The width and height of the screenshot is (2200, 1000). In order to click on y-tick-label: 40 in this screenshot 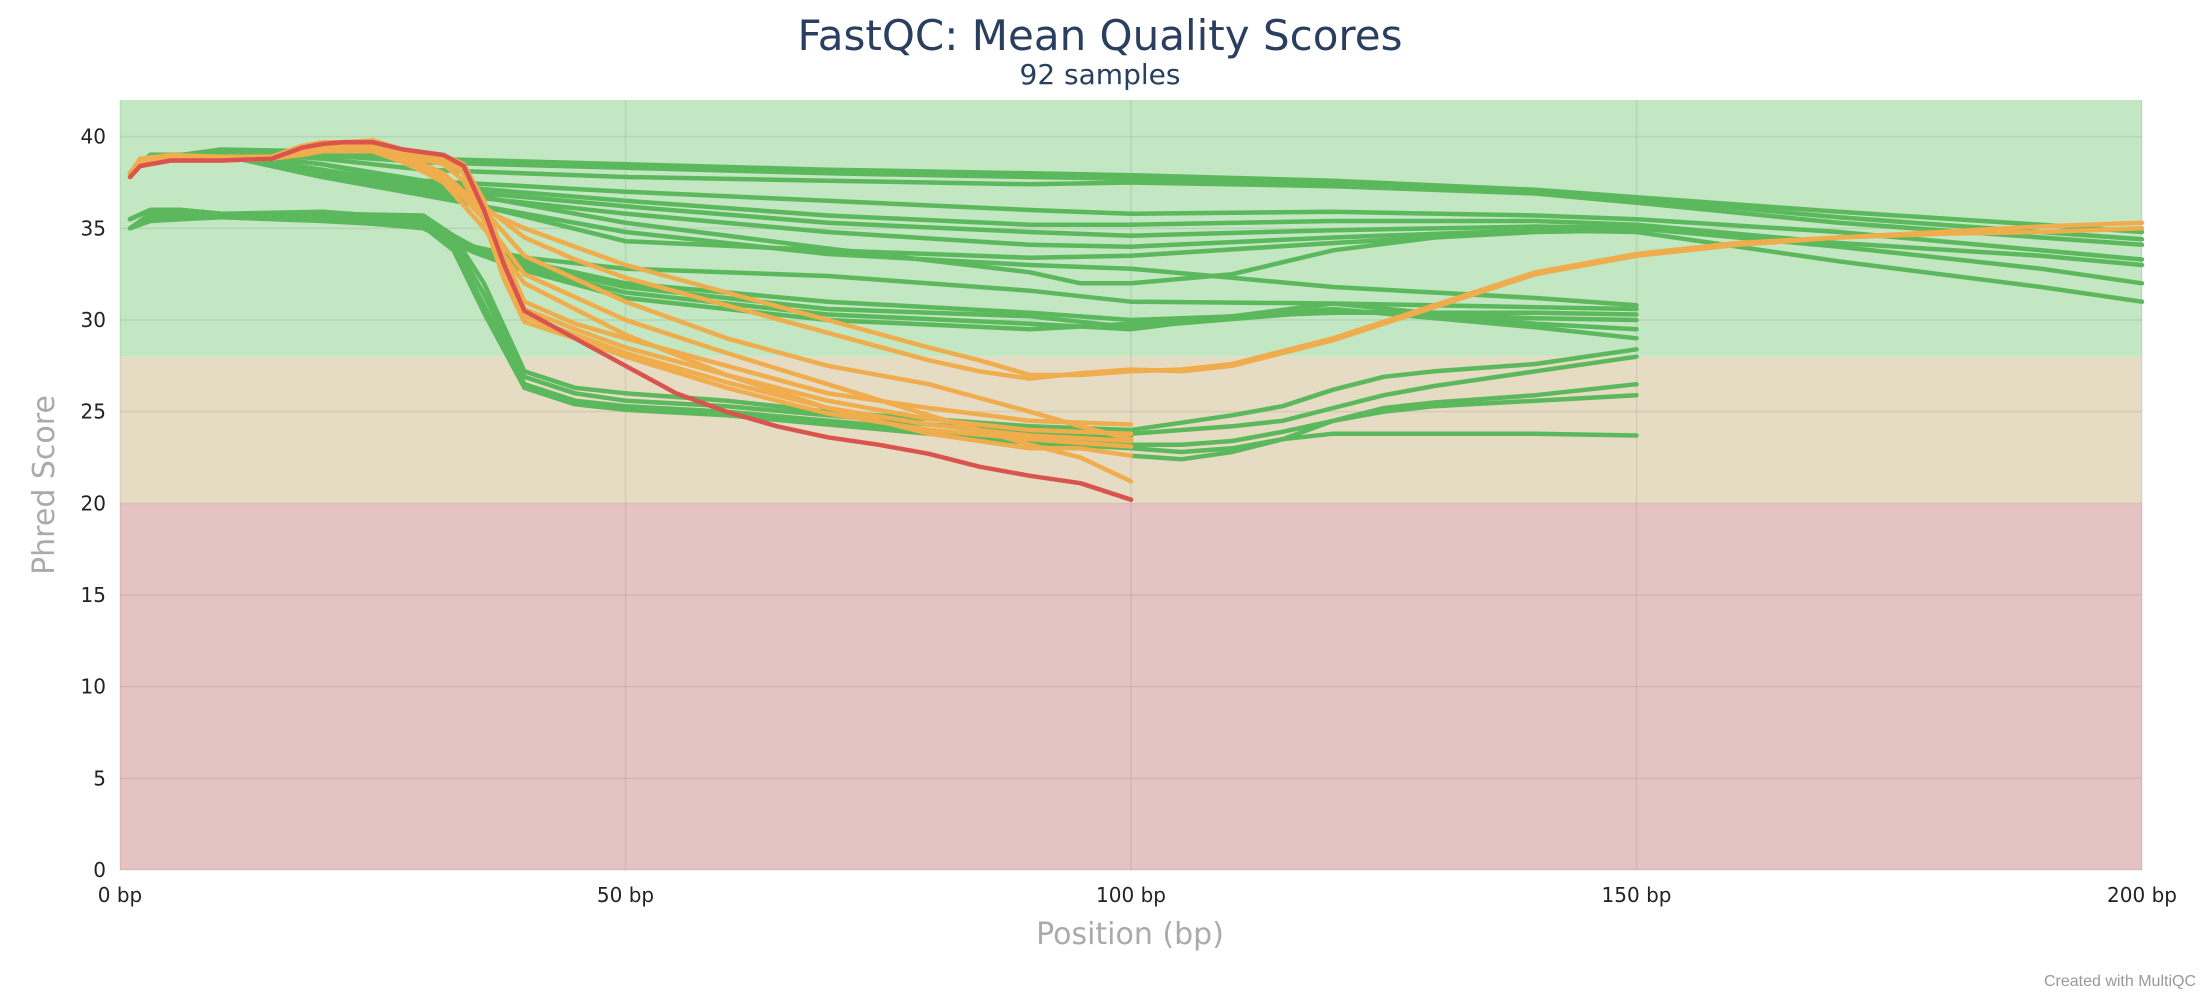, I will do `click(93, 137)`.